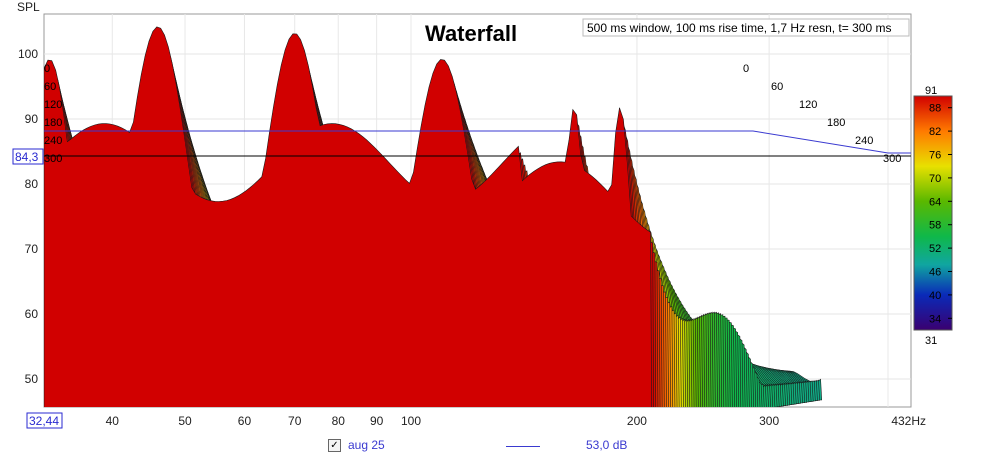  I want to click on colorbar-tick-label: 70, so click(935, 179).